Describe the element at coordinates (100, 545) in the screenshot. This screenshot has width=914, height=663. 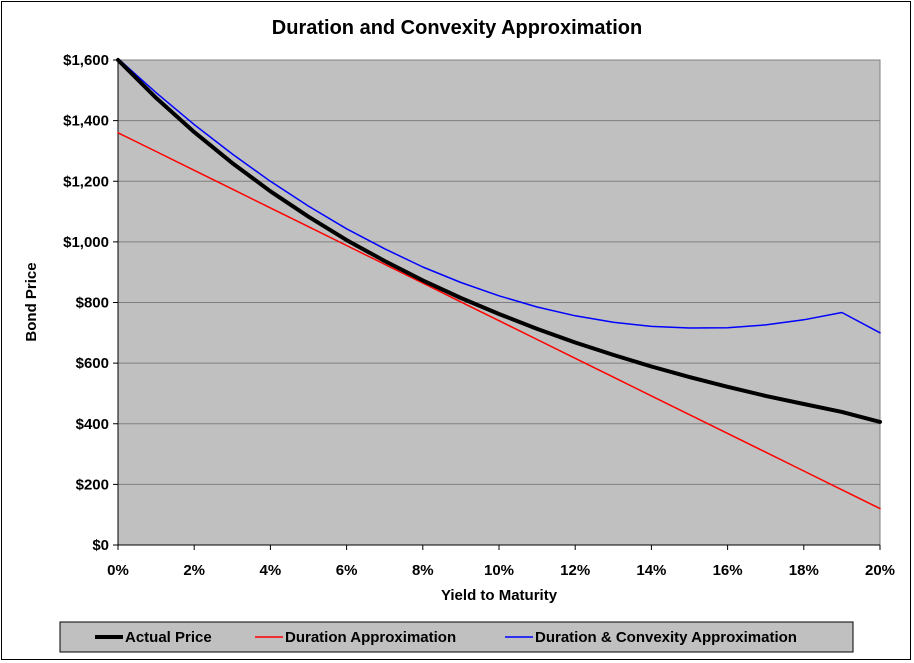
I see `y-tick-label: $0` at that location.